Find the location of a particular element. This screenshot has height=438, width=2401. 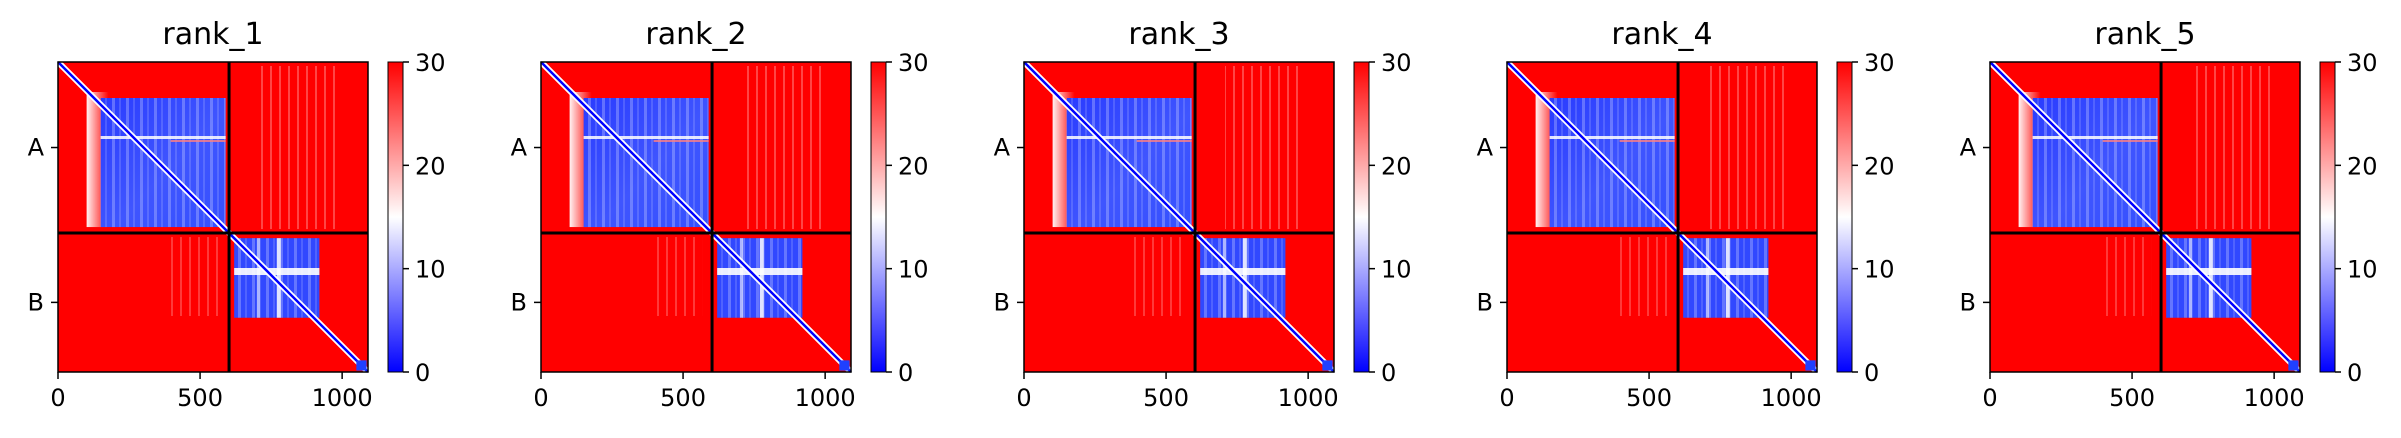

panel-title: rank_3 is located at coordinates (1178, 34).